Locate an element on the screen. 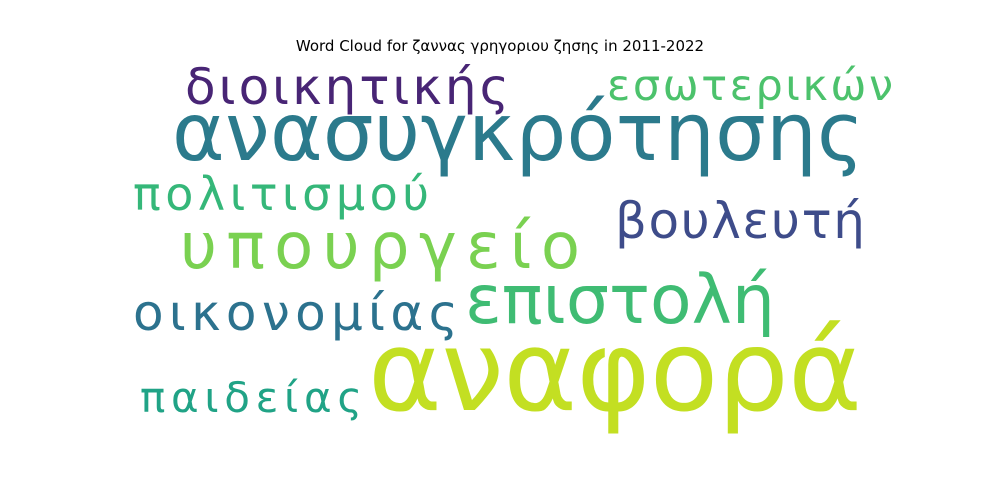  word-2: ανασυγκρότησης is located at coordinates (518, 132).